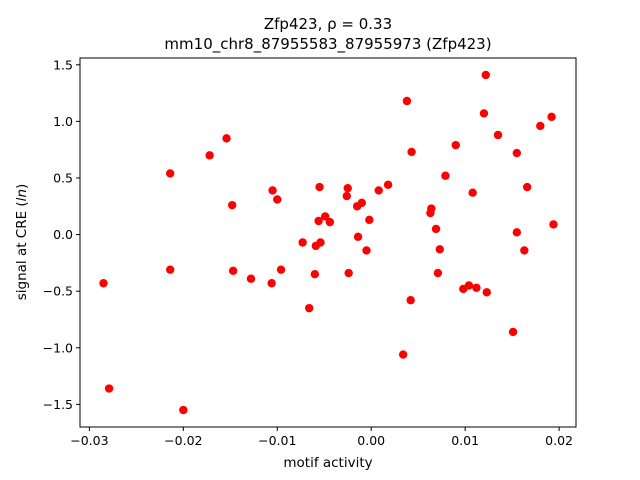 Image resolution: width=640 pixels, height=480 pixels. I want to click on x-tick-label-2: −0.01, so click(277, 440).